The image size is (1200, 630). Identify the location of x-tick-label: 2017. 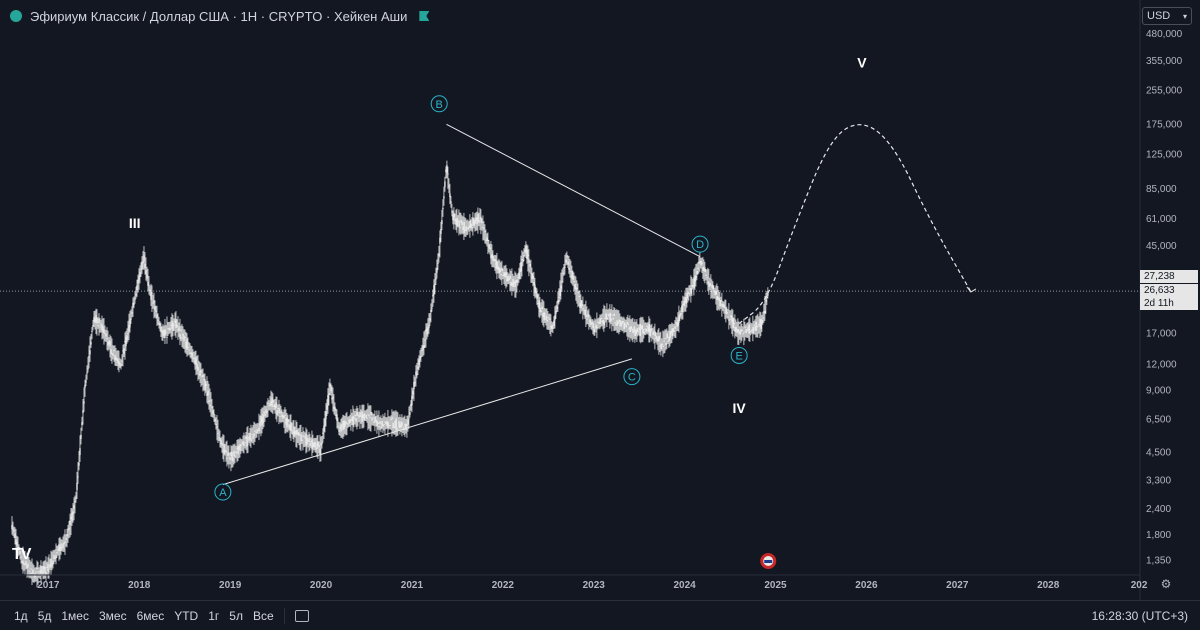
(48, 585).